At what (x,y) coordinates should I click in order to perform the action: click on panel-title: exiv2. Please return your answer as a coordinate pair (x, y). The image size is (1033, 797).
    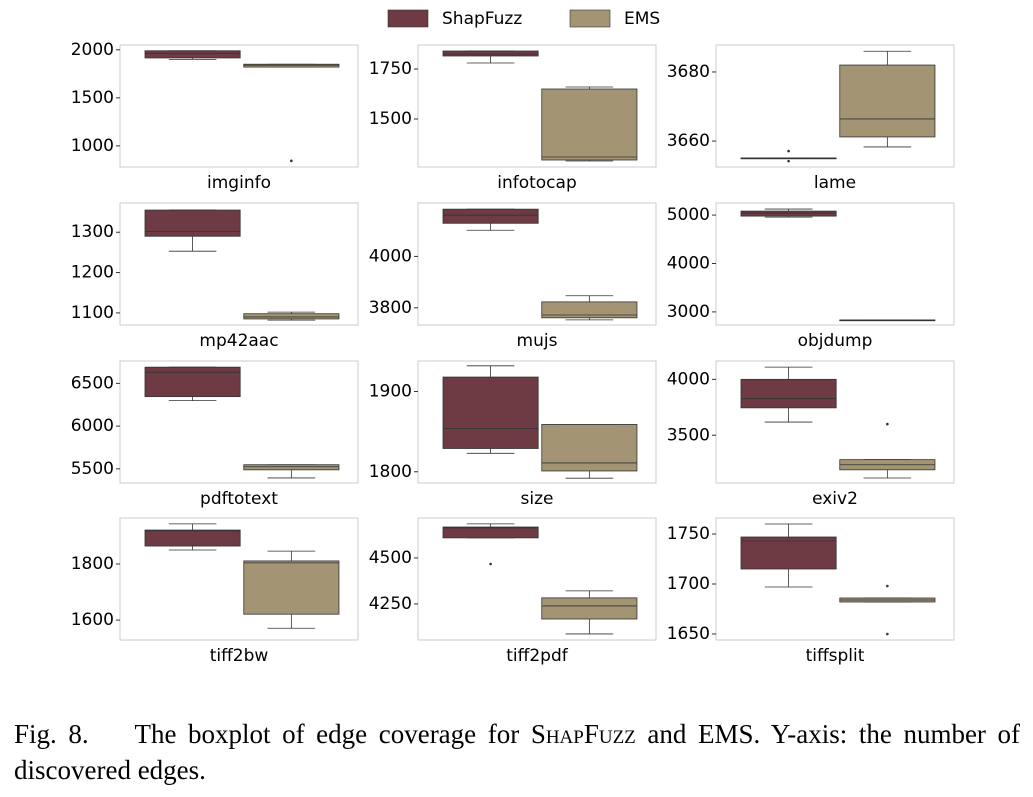
    Looking at the image, I should click on (835, 499).